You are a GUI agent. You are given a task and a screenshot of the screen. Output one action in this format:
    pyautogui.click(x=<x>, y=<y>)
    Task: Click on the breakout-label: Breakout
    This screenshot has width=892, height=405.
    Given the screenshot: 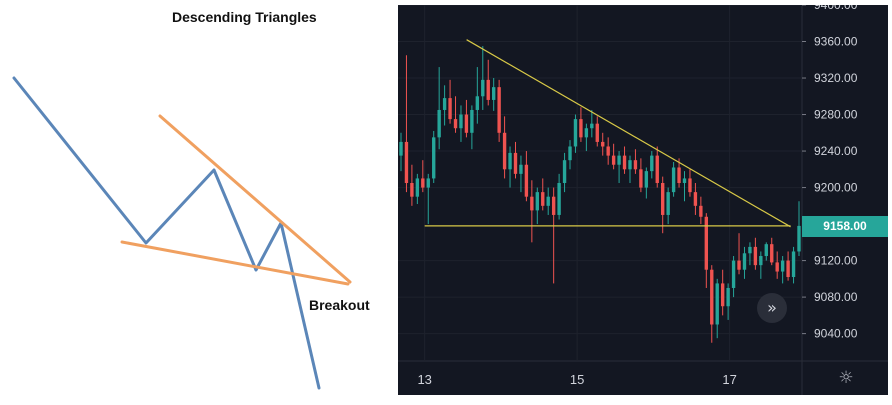 What is the action you would take?
    pyautogui.click(x=339, y=305)
    